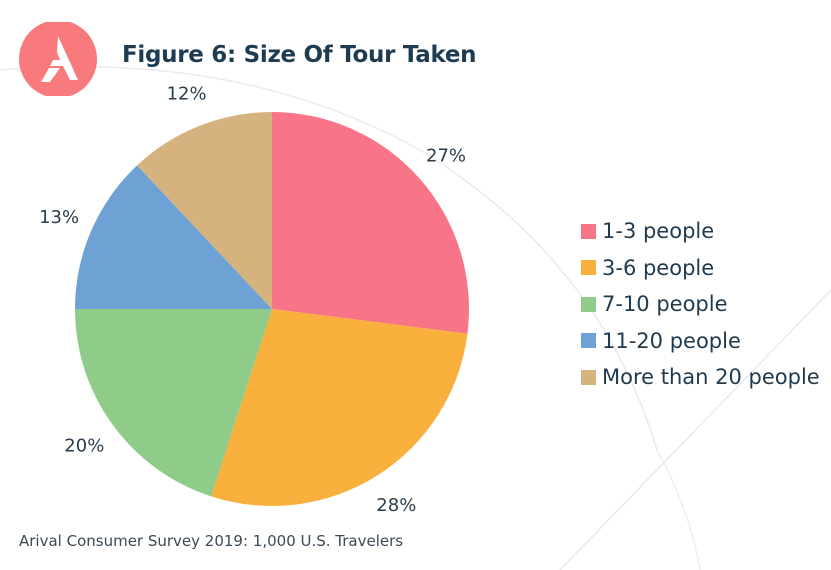 The height and width of the screenshot is (570, 831). What do you see at coordinates (446, 156) in the screenshot?
I see `pie-data-label: 27%` at bounding box center [446, 156].